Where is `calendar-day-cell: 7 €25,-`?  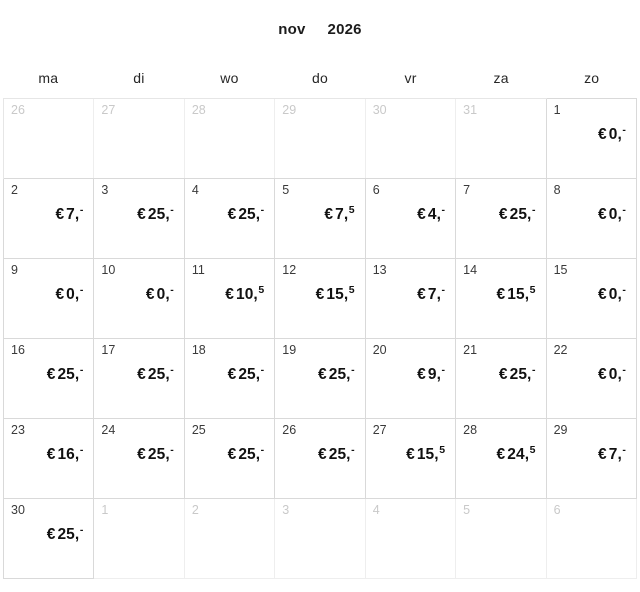
calendar-day-cell: 7 €25,- is located at coordinates (501, 219).